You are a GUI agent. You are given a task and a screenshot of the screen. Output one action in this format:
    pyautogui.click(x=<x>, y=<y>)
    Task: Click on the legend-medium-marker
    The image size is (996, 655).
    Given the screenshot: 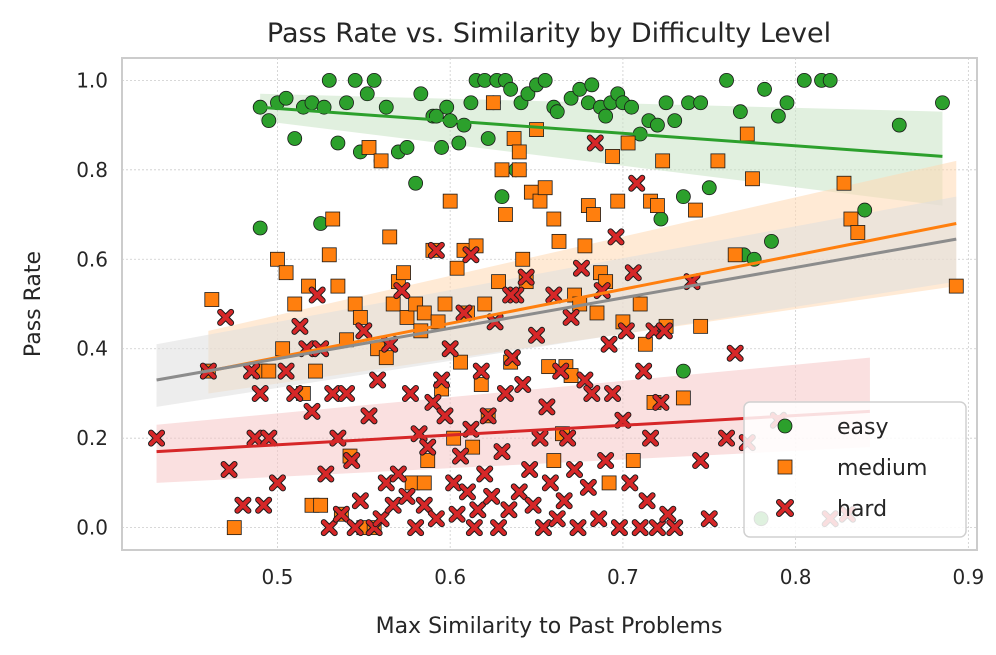 What is the action you would take?
    pyautogui.click(x=785, y=467)
    